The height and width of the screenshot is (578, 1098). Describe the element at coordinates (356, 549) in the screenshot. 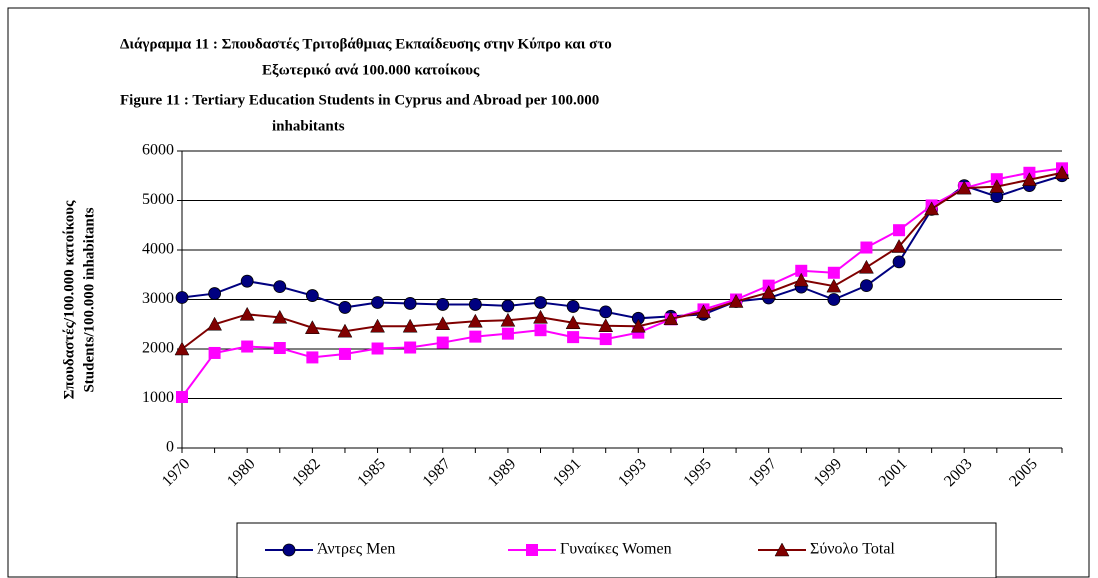

I see `legend-label: Άντρες Men` at that location.